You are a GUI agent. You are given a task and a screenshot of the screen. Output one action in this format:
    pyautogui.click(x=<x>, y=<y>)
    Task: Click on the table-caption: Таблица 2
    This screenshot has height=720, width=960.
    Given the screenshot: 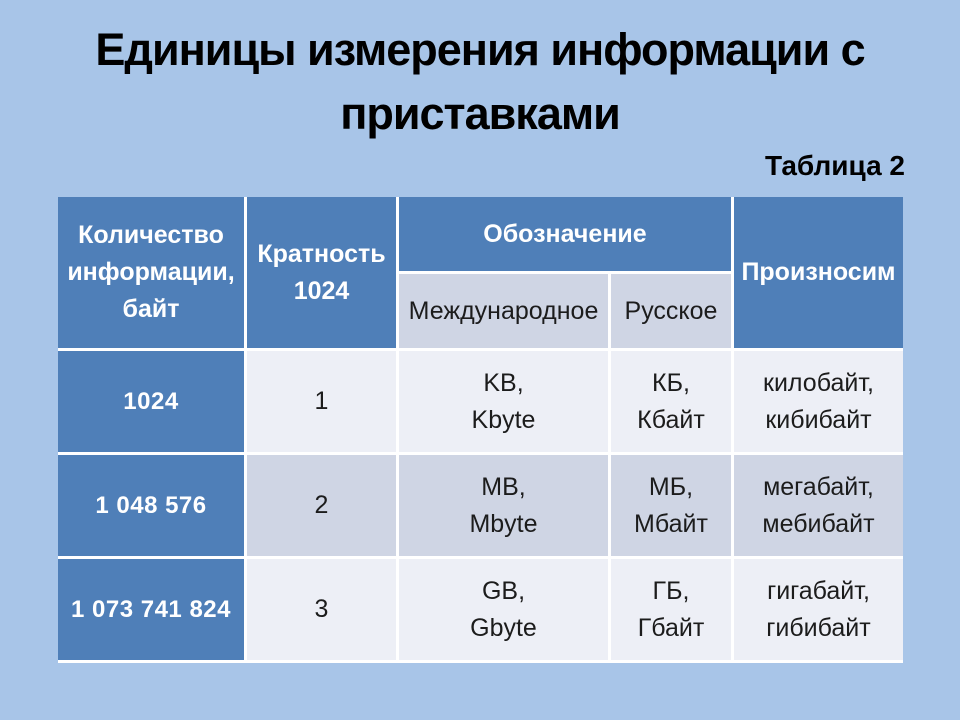 What is the action you would take?
    pyautogui.click(x=834, y=165)
    